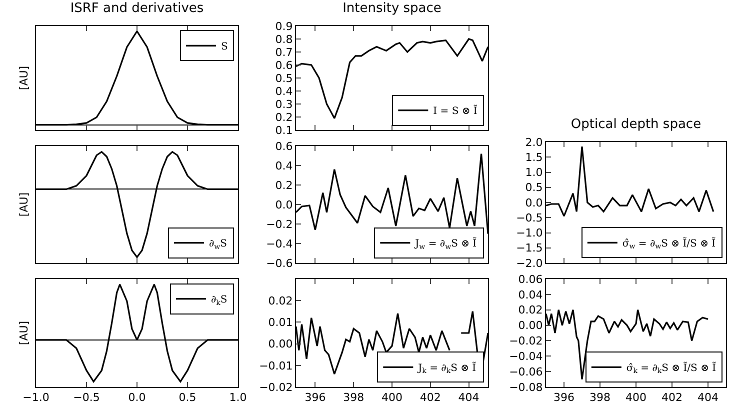 This screenshot has width=736, height=411. What do you see at coordinates (530, 279) in the screenshot?
I see `y-tick-label: 0.06` at bounding box center [530, 279].